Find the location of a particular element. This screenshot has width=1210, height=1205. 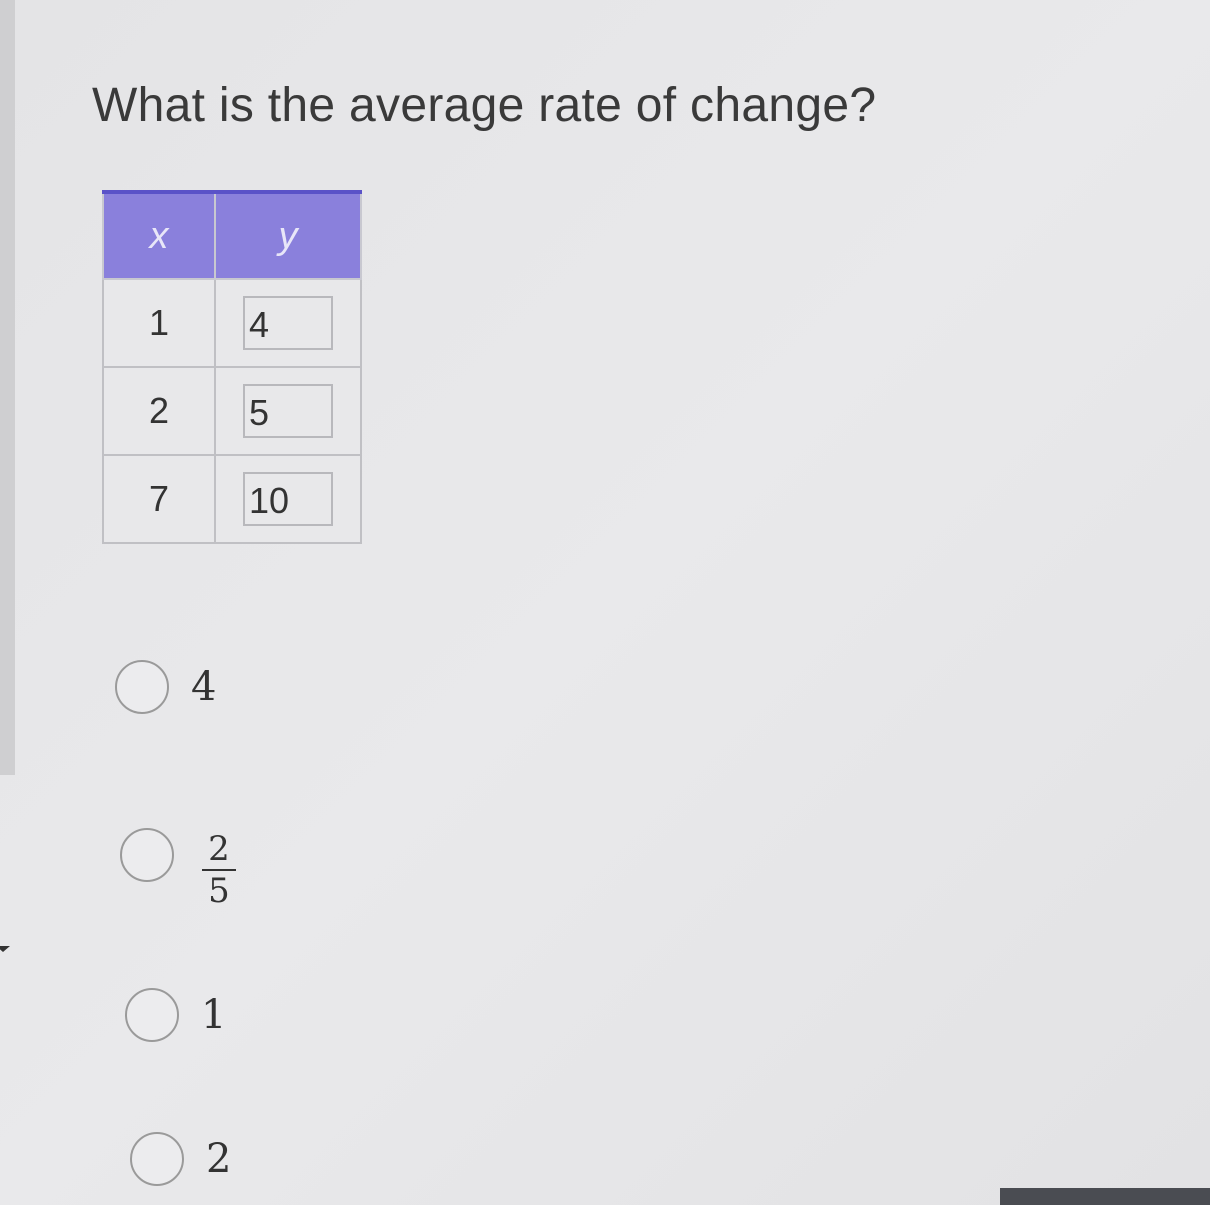

option-1: 1 is located at coordinates (175, 1015).